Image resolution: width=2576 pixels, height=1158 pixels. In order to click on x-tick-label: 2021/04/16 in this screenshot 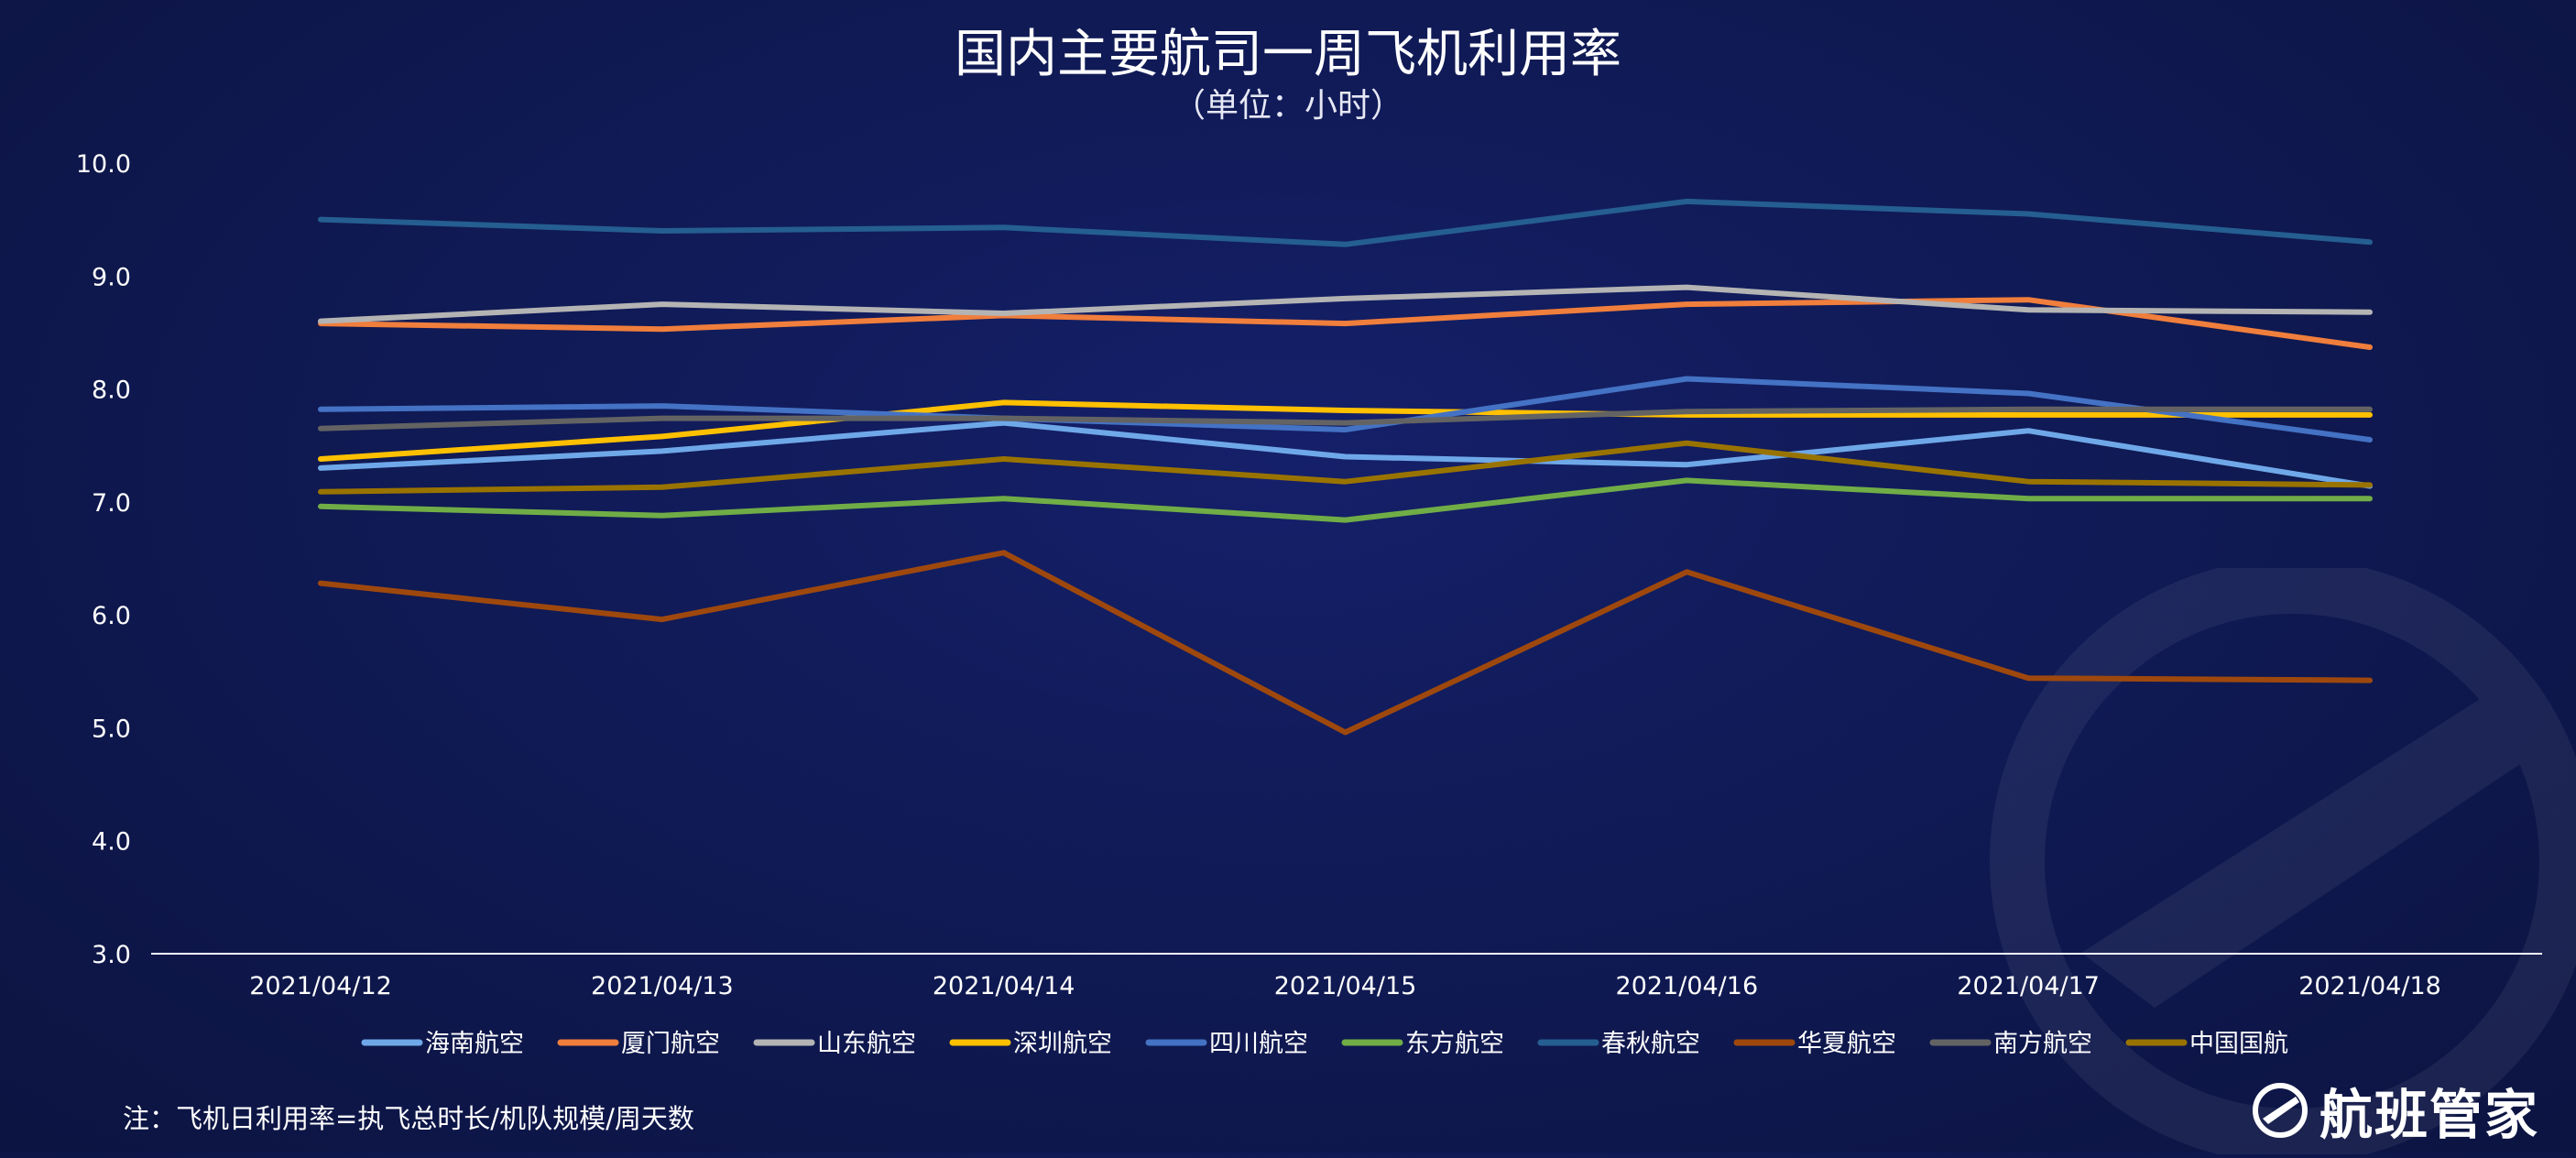, I will do `click(1688, 986)`.